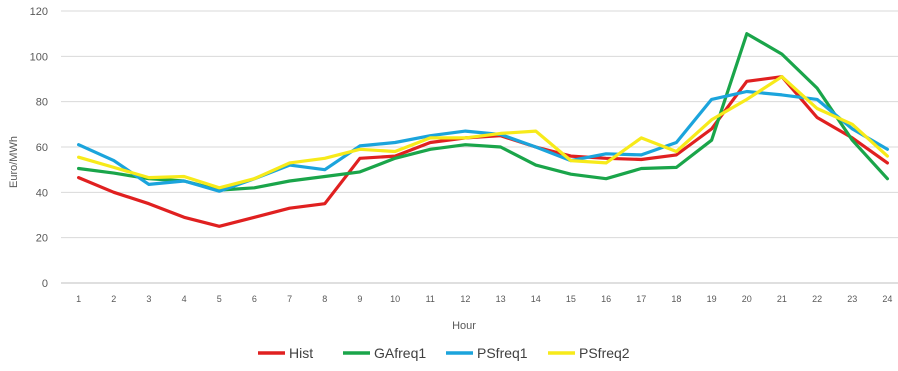  What do you see at coordinates (184, 299) in the screenshot?
I see `x-tick-label: 4` at bounding box center [184, 299].